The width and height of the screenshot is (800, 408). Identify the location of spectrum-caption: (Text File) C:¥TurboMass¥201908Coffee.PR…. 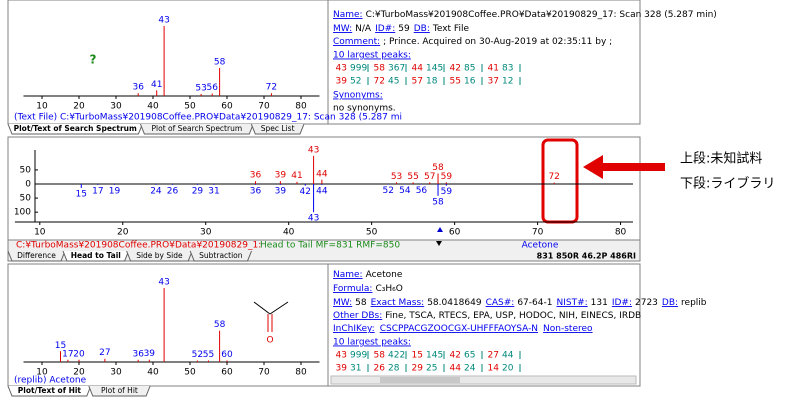
(208, 118).